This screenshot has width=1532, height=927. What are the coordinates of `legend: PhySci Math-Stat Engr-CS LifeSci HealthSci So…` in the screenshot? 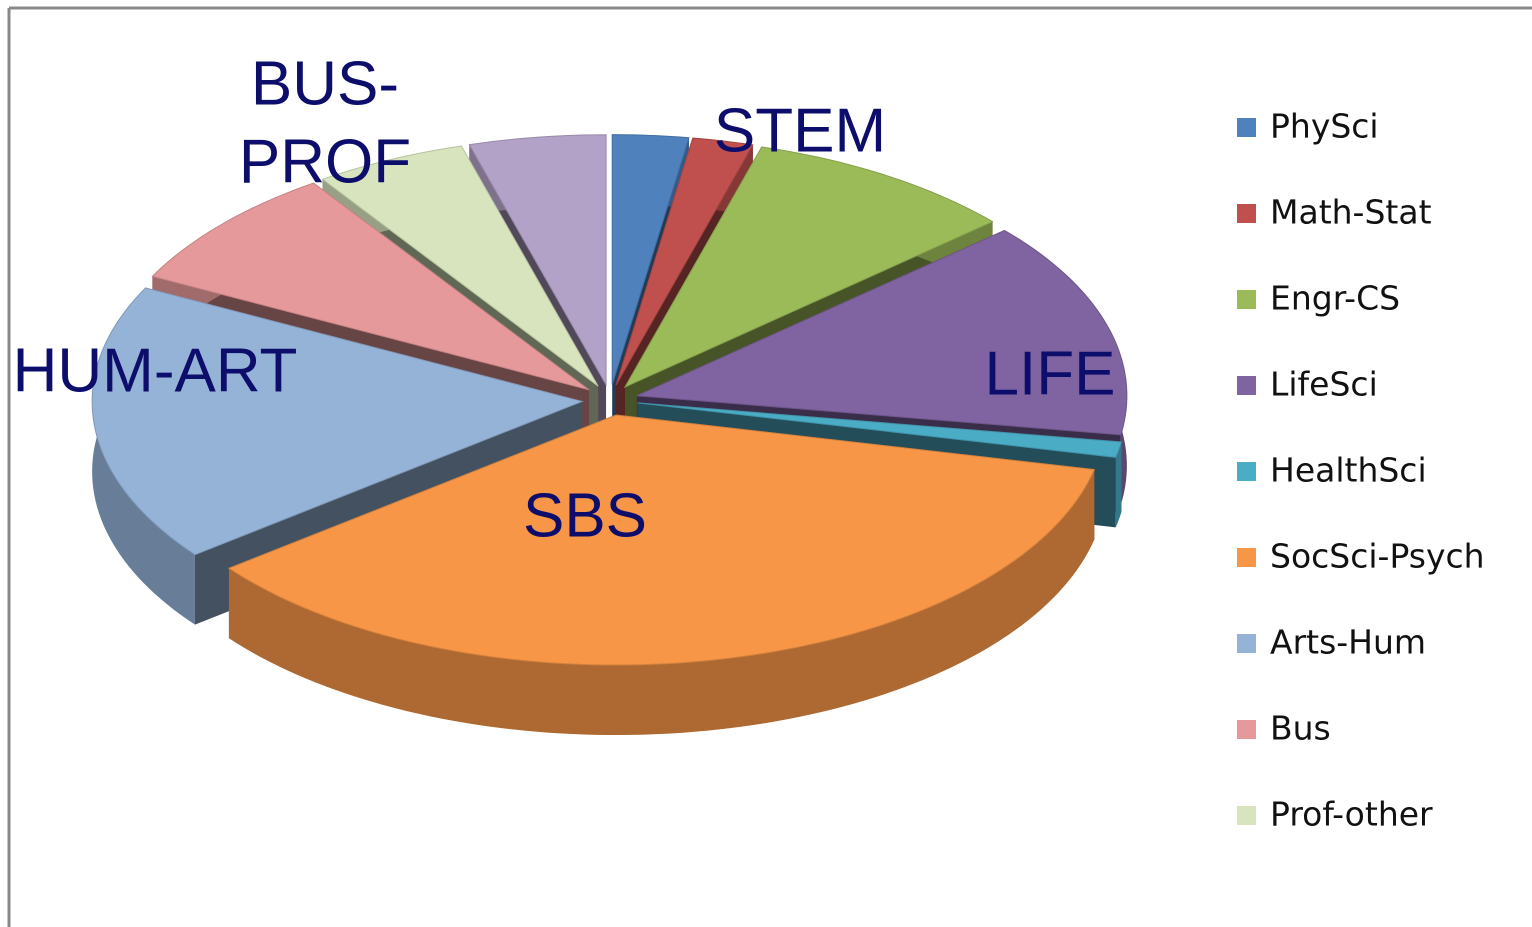 It's located at (1361, 470).